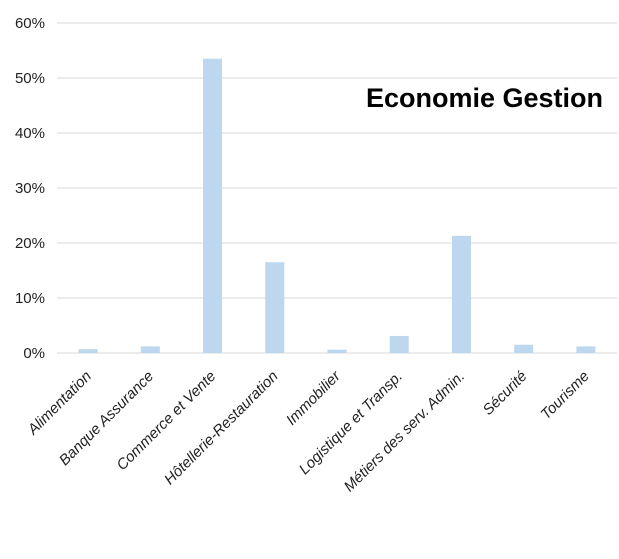  I want to click on y-tick-label: 50%, so click(30, 78).